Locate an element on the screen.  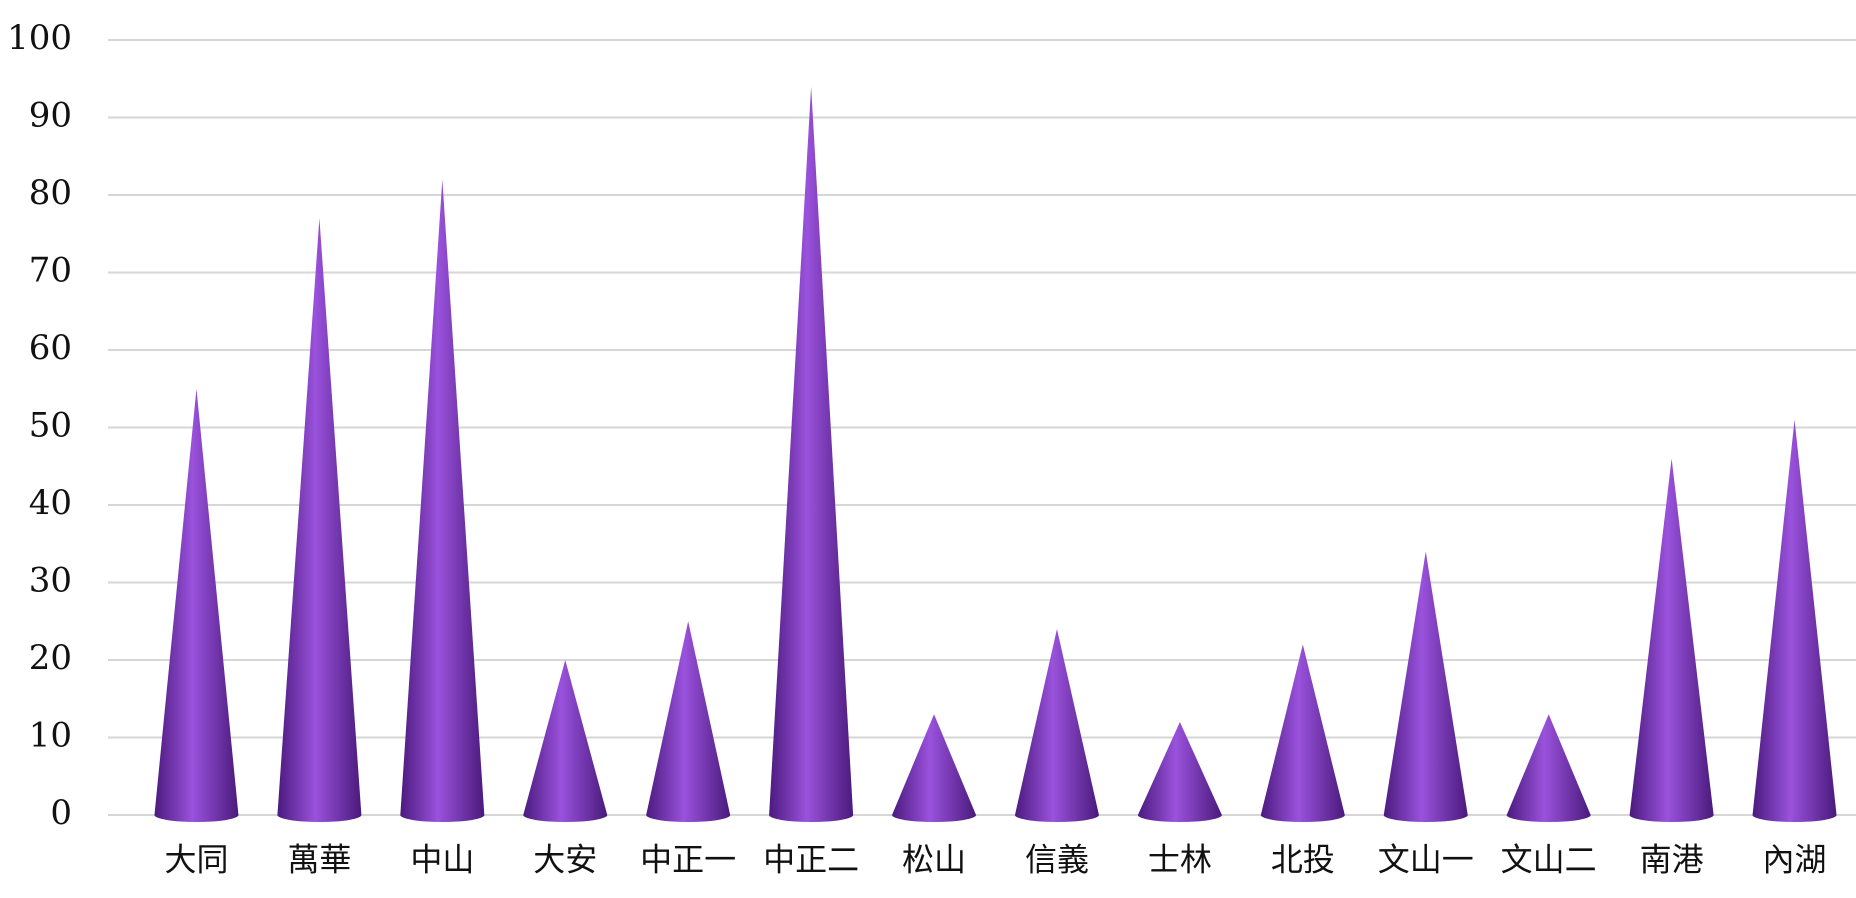
x-tick-label: 大安 is located at coordinates (565, 860).